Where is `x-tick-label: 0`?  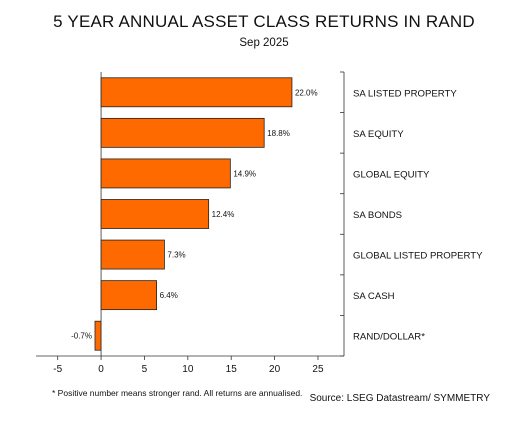
x-tick-label: 0 is located at coordinates (101, 369).